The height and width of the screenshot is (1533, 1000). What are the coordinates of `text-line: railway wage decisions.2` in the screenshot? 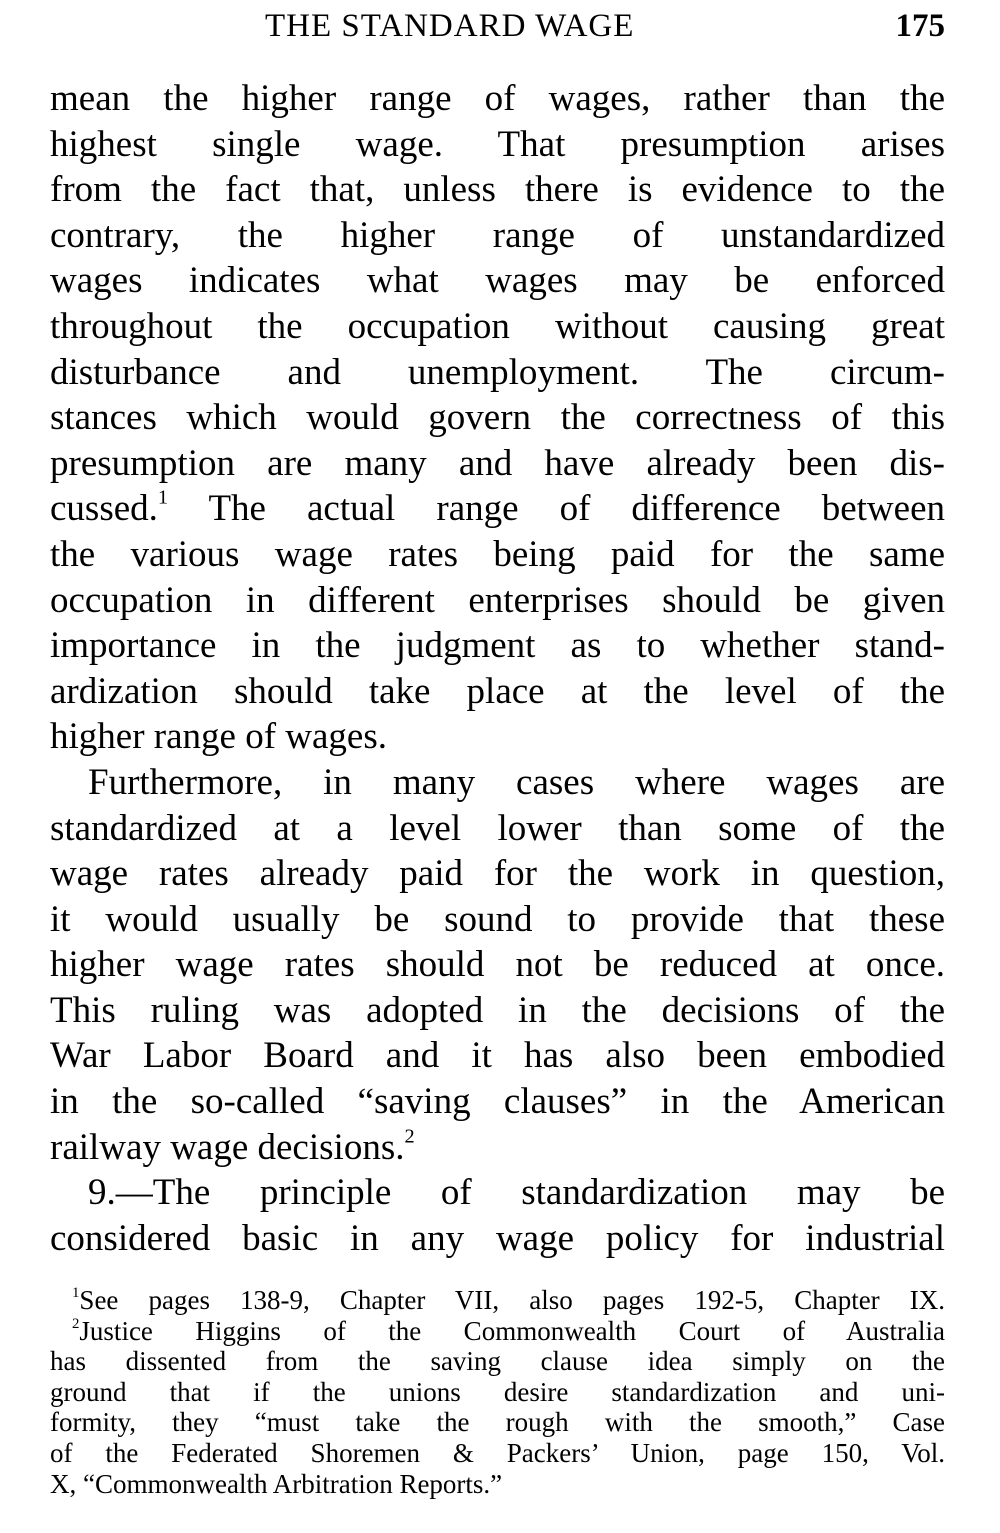 It's located at (497, 1148).